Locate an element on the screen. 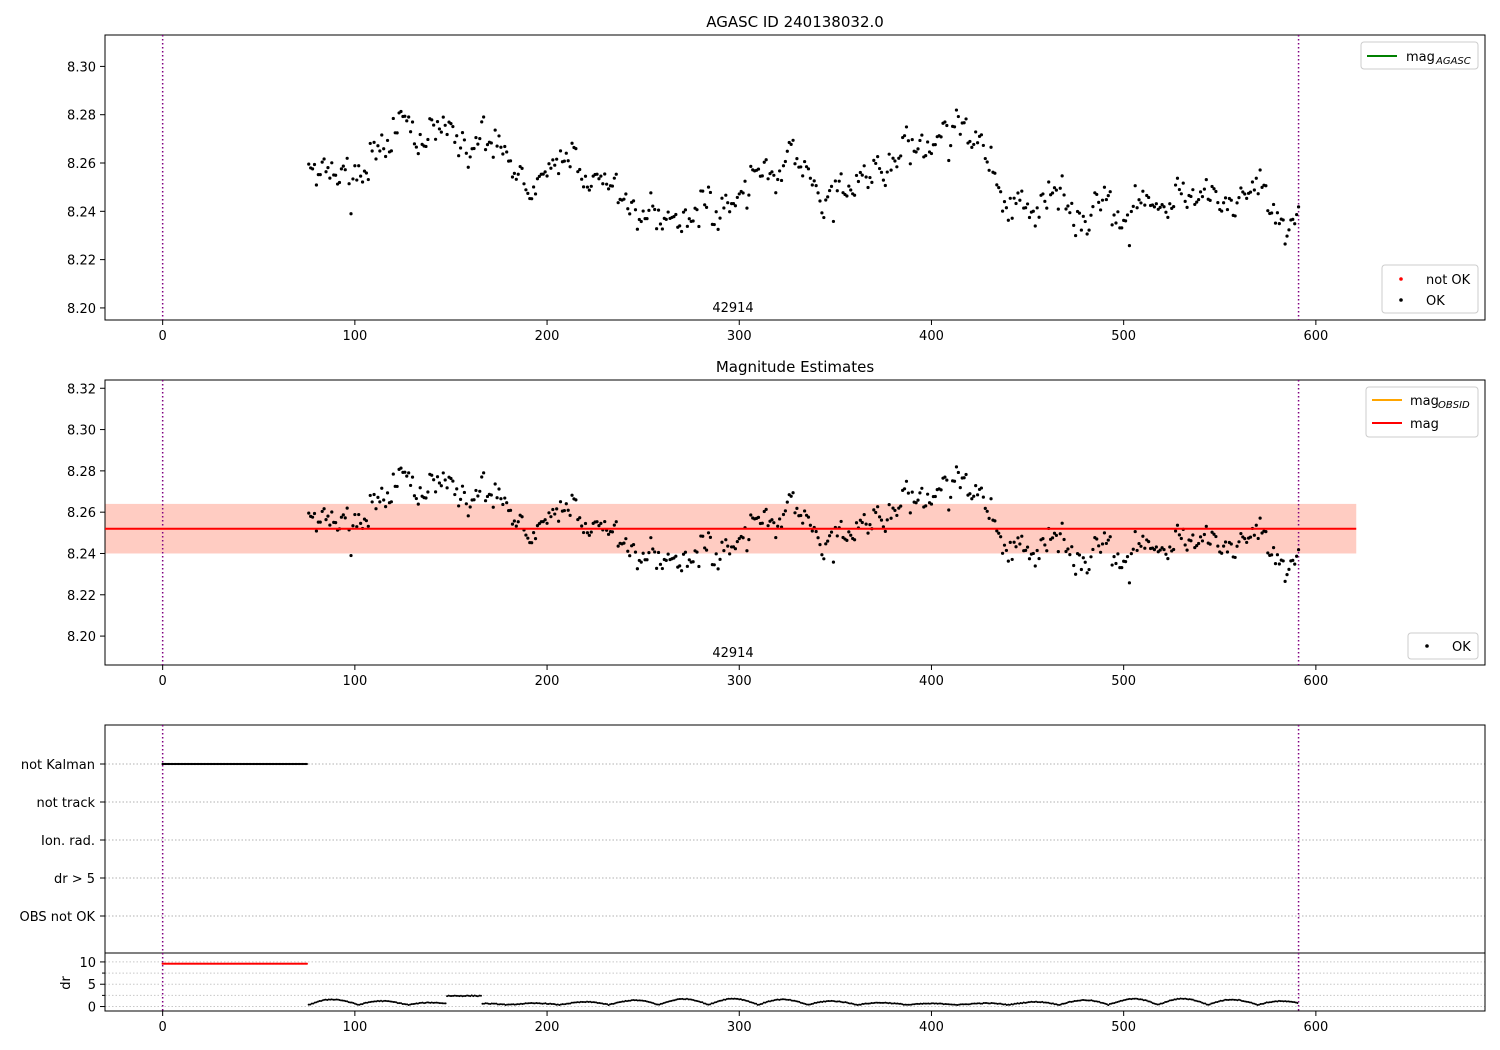  x-tick-label: 600 is located at coordinates (1315, 1027).